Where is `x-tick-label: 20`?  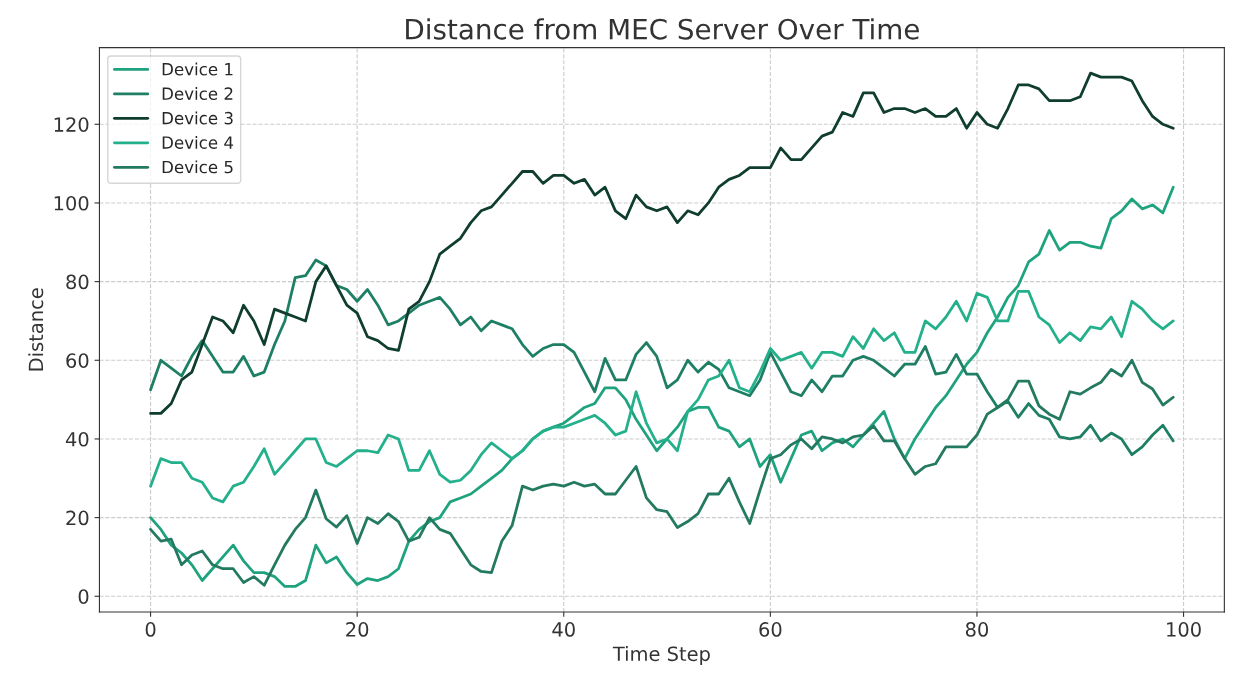
x-tick-label: 20 is located at coordinates (357, 629).